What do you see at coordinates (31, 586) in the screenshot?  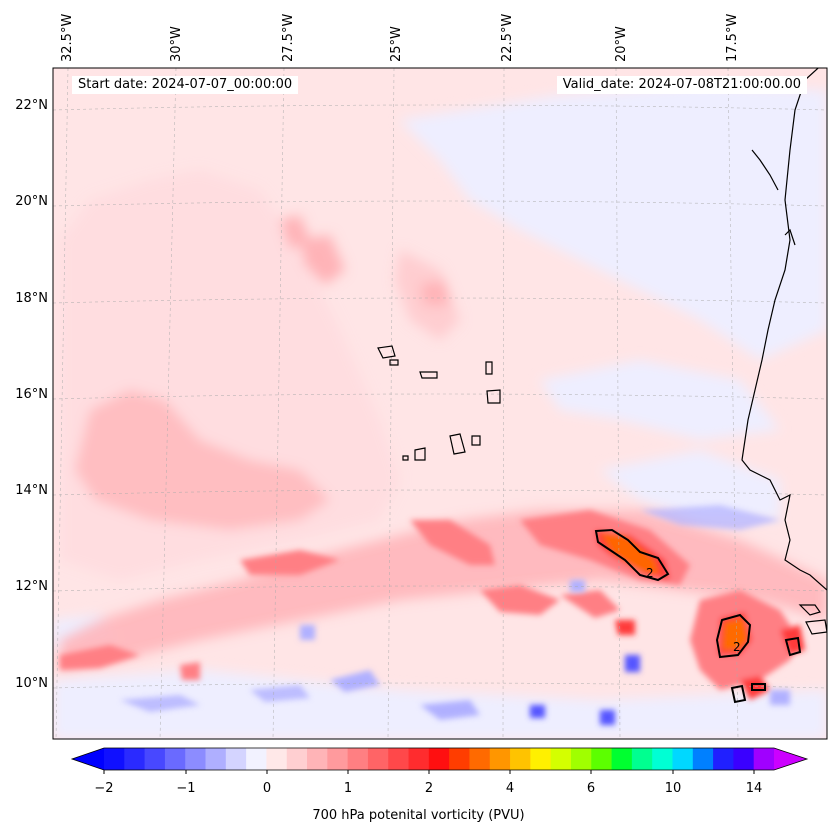 I see `latitude-label: 12°N` at bounding box center [31, 586].